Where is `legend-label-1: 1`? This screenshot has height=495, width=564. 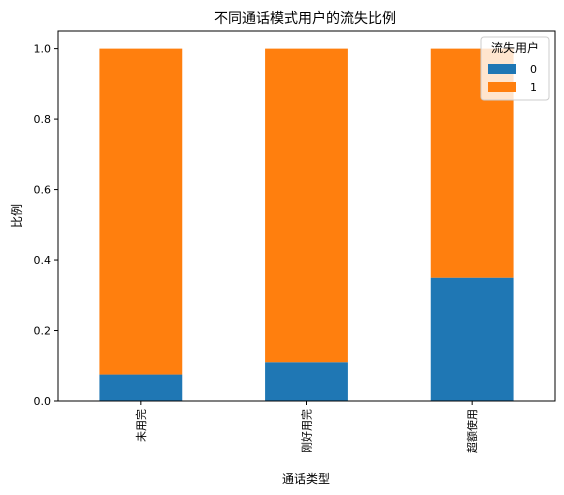
legend-label-1: 1 is located at coordinates (533, 87).